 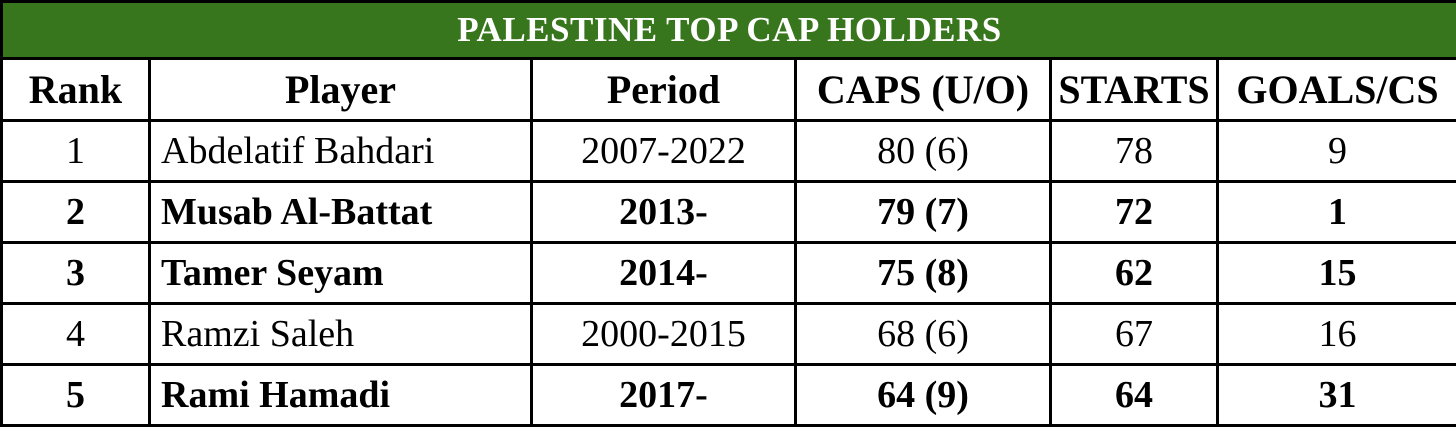 I want to click on cell-starts: 67, so click(x=1134, y=334).